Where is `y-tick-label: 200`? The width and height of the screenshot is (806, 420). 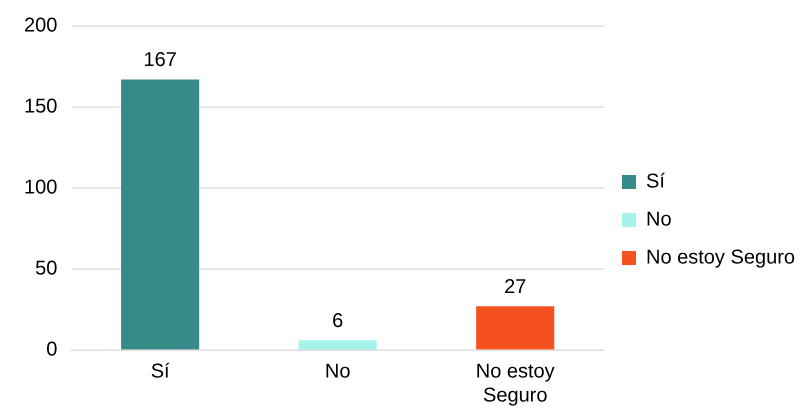
y-tick-label: 200 is located at coordinates (41, 25).